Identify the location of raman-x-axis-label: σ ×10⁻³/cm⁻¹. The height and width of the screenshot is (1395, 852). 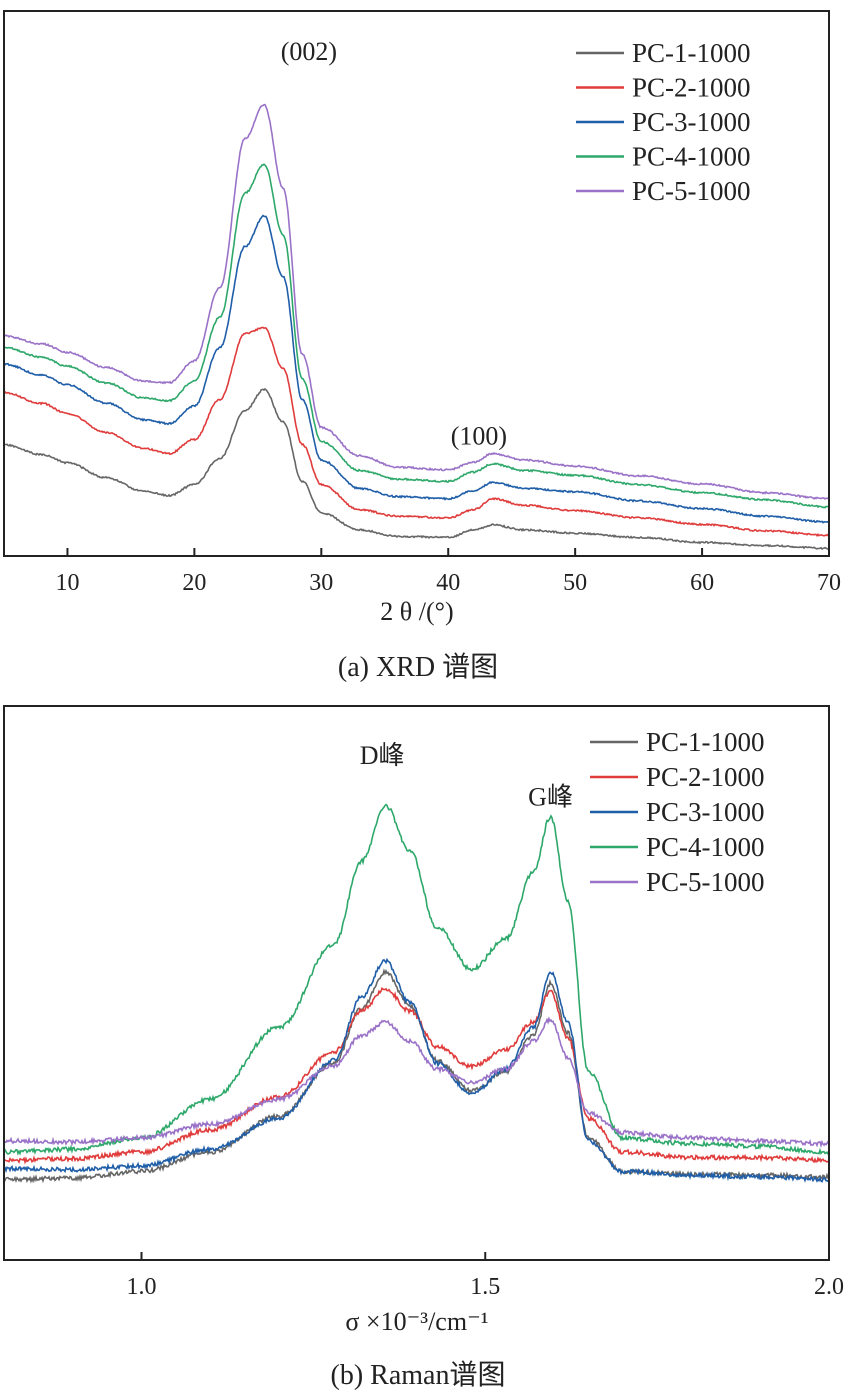
(416, 1321).